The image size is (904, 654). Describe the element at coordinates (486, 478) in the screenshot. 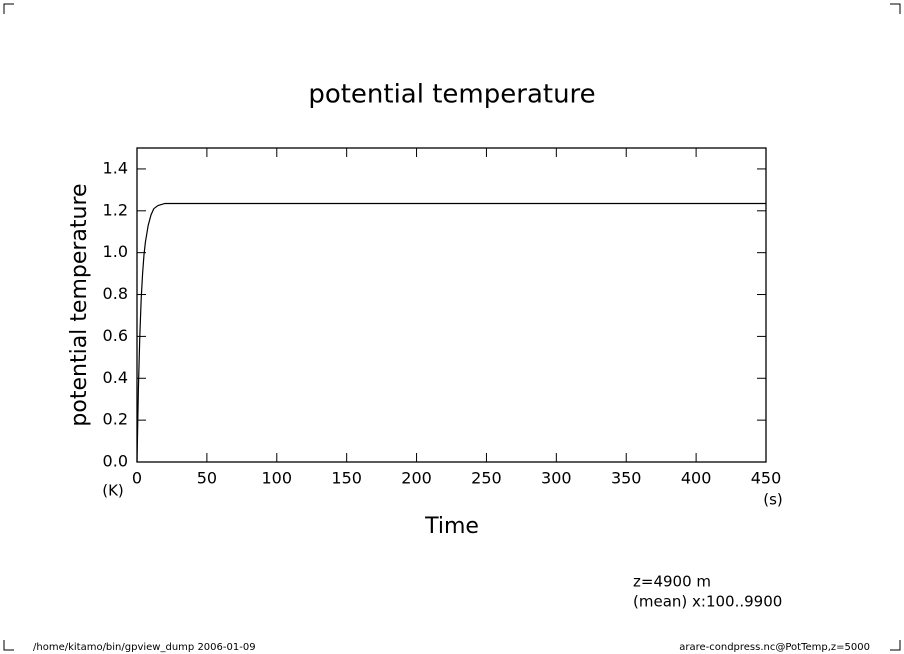

I see `x-tick-label: 250` at that location.